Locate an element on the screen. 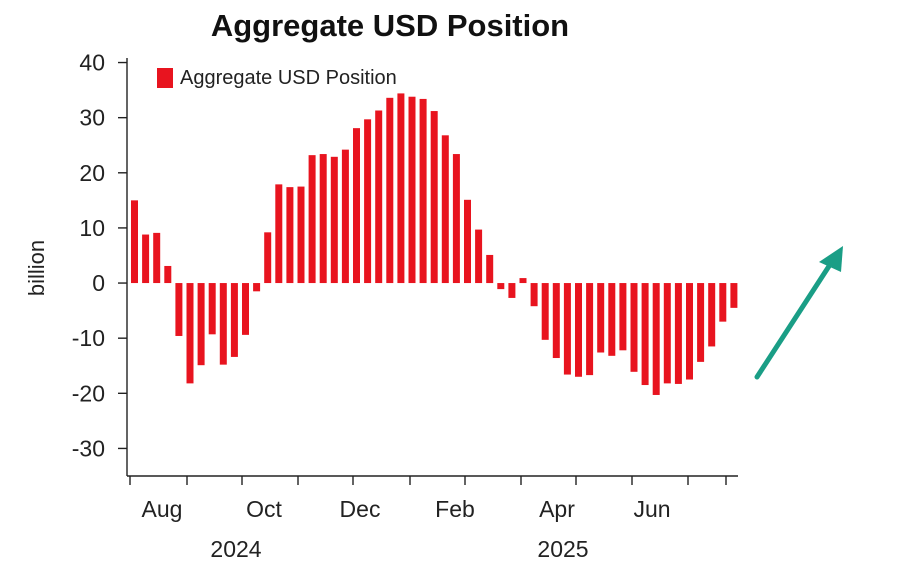 This screenshot has width=900, height=566. y-tick-label: -10 is located at coordinates (88, 338).